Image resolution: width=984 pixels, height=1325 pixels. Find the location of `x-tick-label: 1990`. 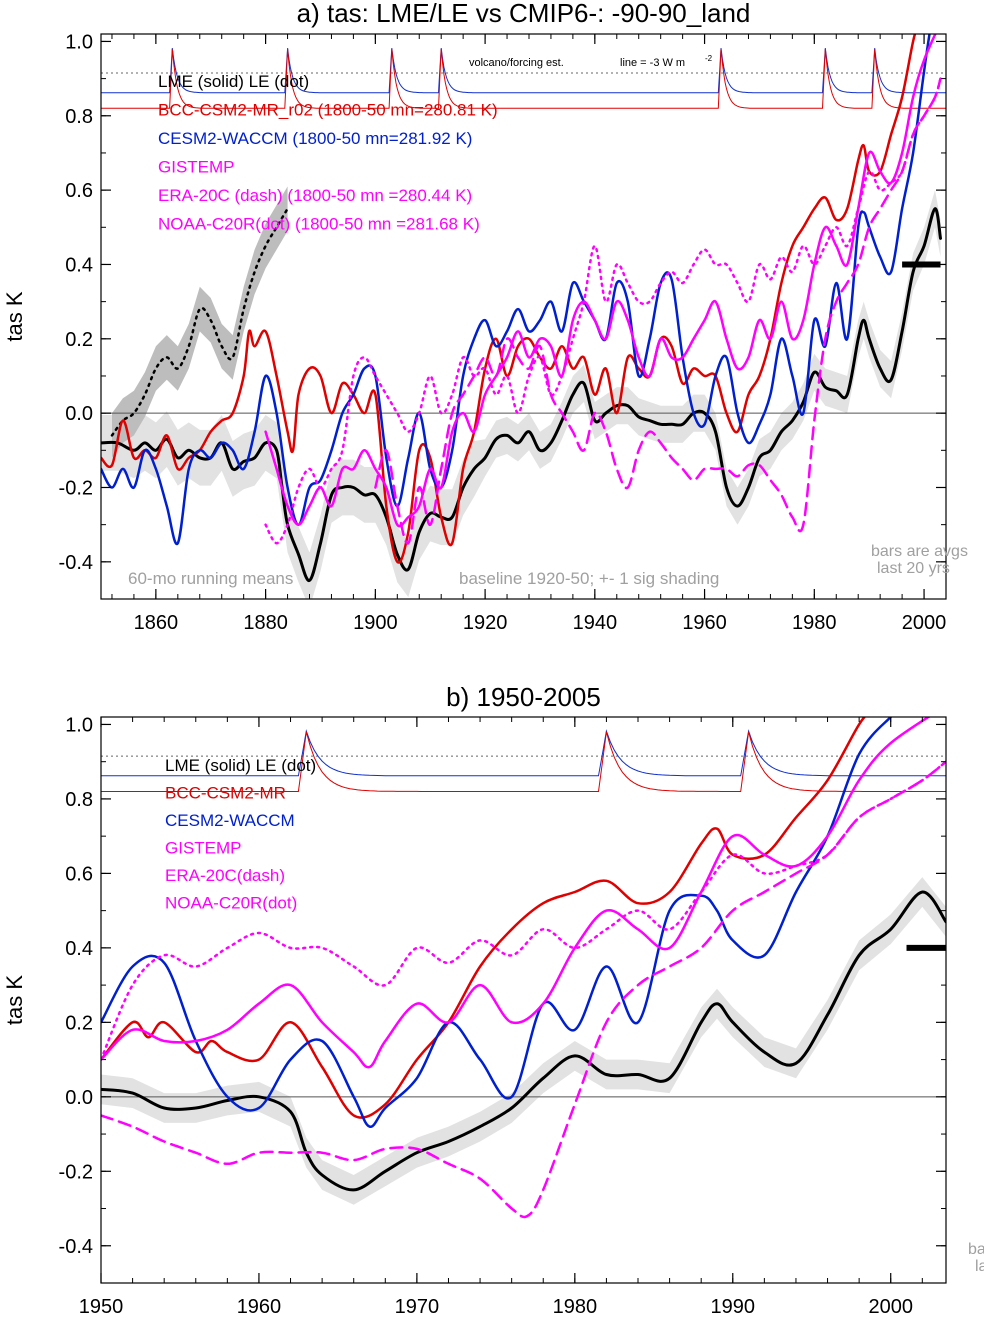

x-tick-label: 1990 is located at coordinates (733, 1307).